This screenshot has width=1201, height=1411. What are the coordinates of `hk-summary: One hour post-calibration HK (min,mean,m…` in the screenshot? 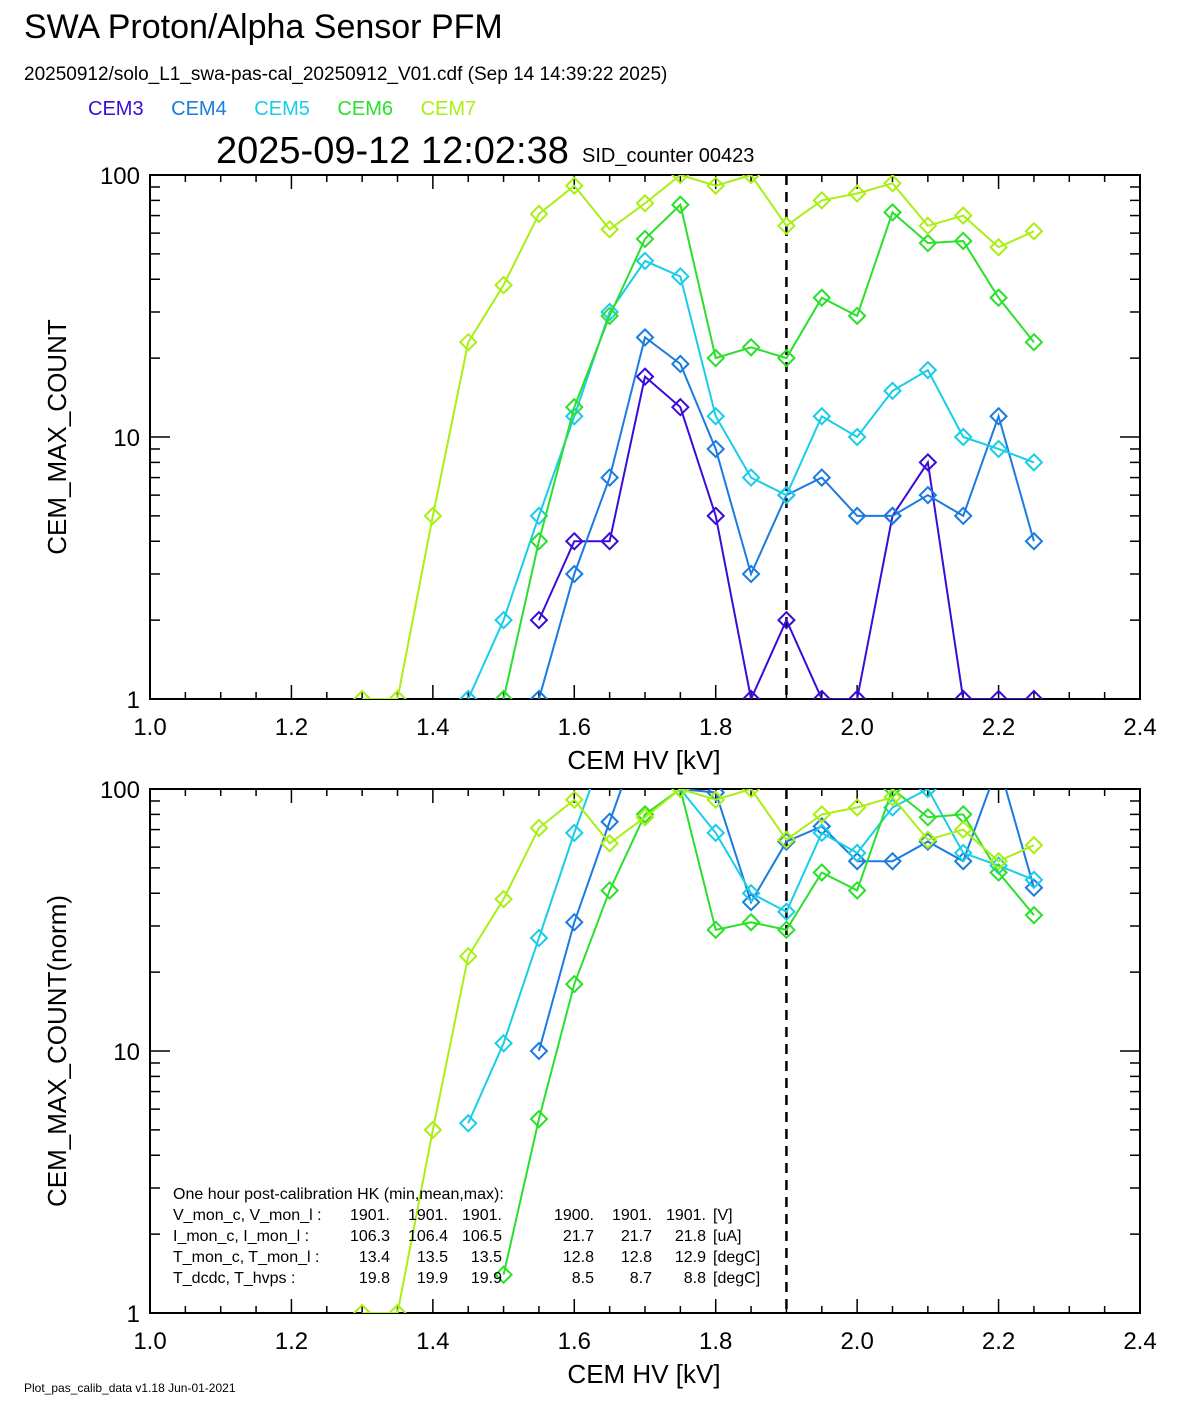 It's located at (466, 1236).